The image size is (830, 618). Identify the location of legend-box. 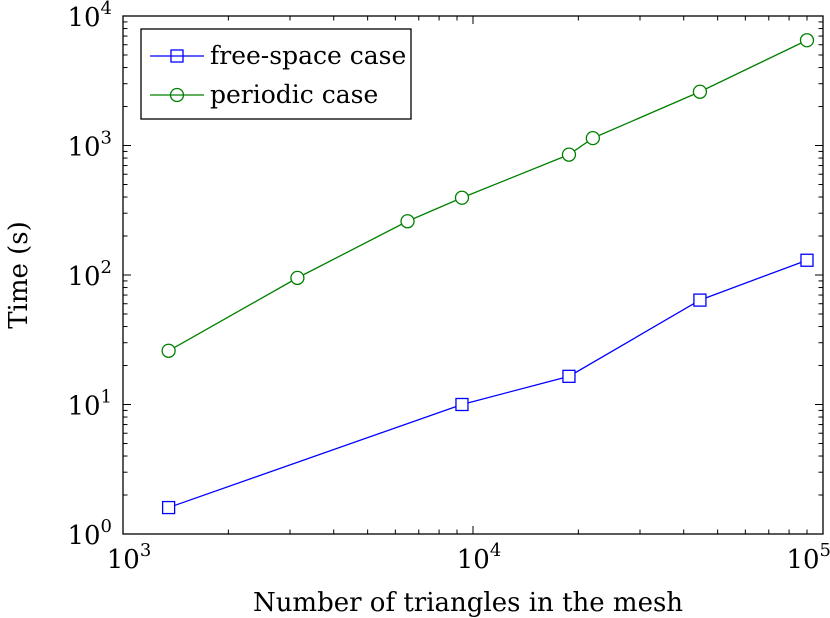
(276, 74).